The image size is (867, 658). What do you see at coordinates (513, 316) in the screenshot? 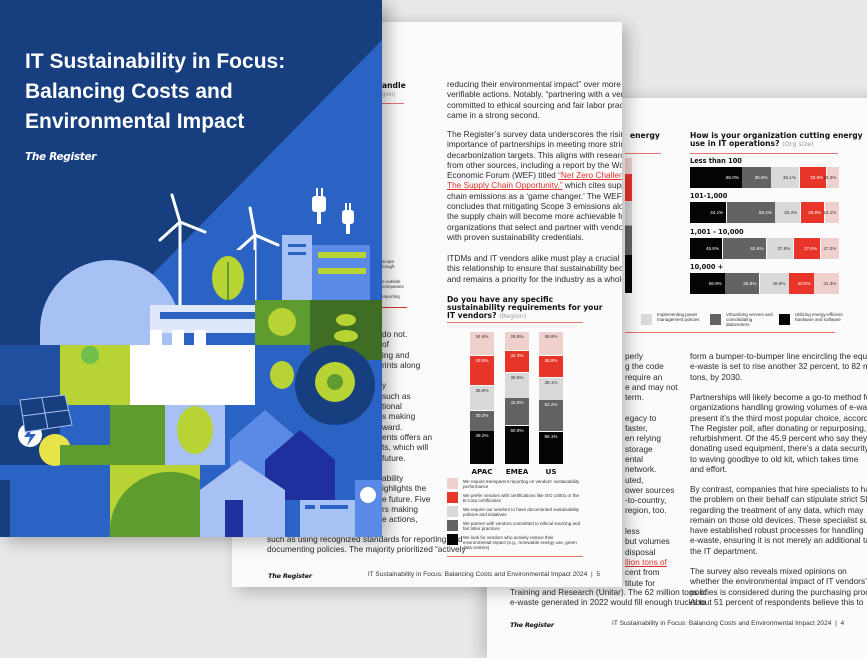
I see `question-qualifier: (Region)` at bounding box center [513, 316].